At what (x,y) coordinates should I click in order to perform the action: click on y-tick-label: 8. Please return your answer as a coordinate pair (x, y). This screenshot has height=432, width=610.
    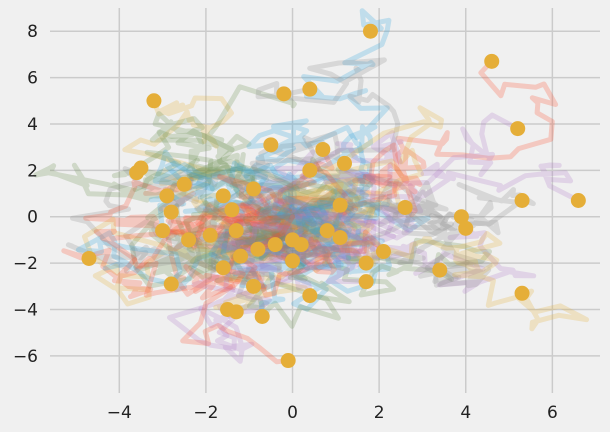
    Looking at the image, I should click on (32, 32).